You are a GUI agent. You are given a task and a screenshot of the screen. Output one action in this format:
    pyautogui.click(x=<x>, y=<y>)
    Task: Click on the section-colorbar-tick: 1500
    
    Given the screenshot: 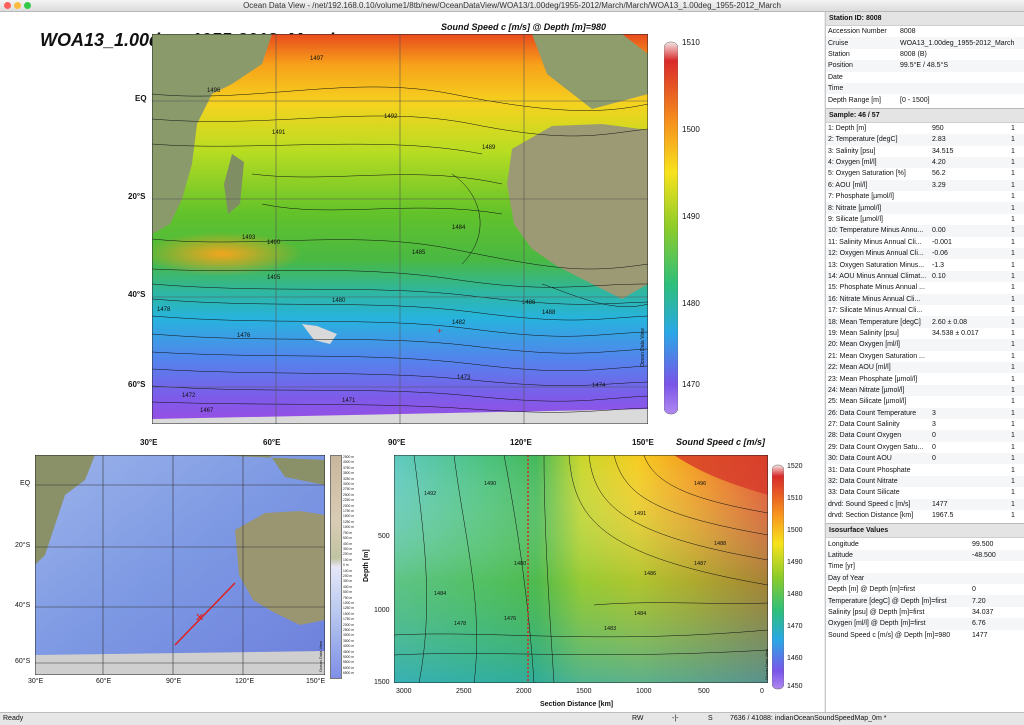 What is the action you would take?
    pyautogui.click(x=795, y=530)
    